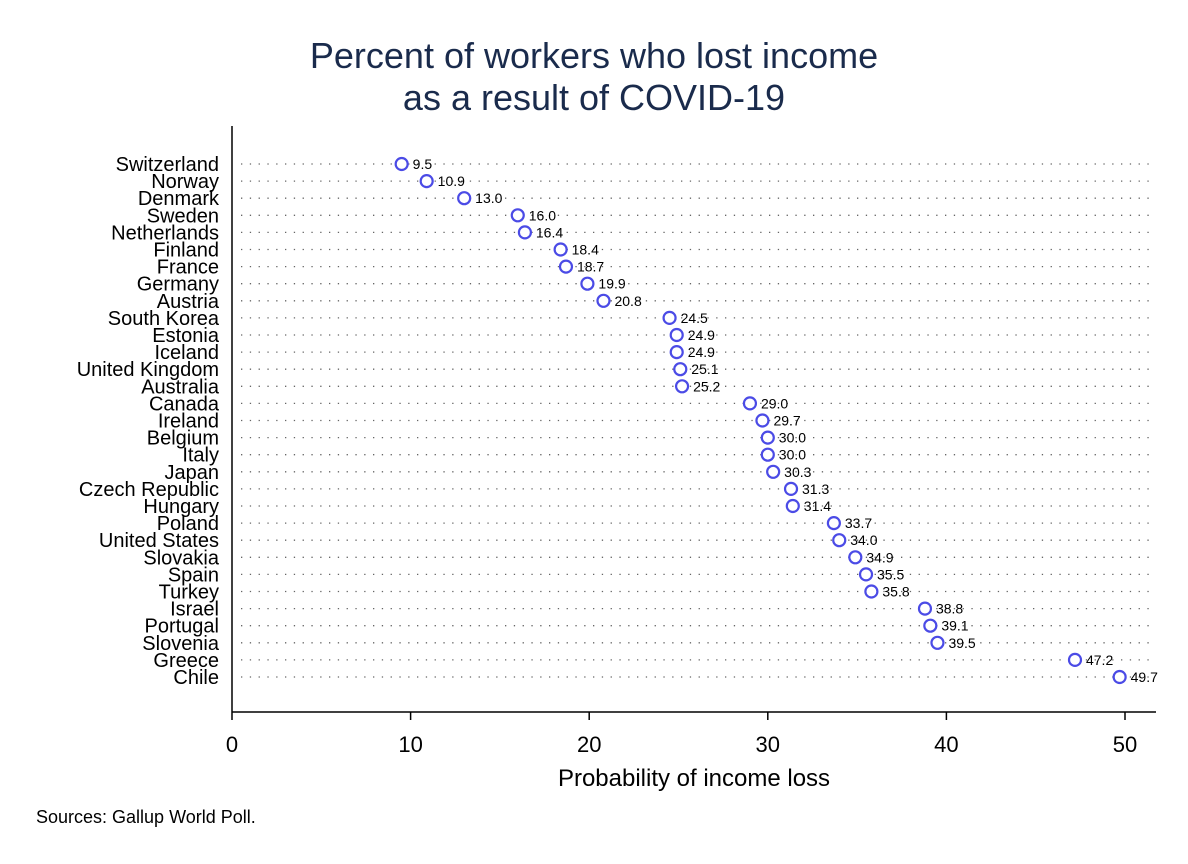  Describe the element at coordinates (611, 284) in the screenshot. I see `value-label: 19.9` at that location.